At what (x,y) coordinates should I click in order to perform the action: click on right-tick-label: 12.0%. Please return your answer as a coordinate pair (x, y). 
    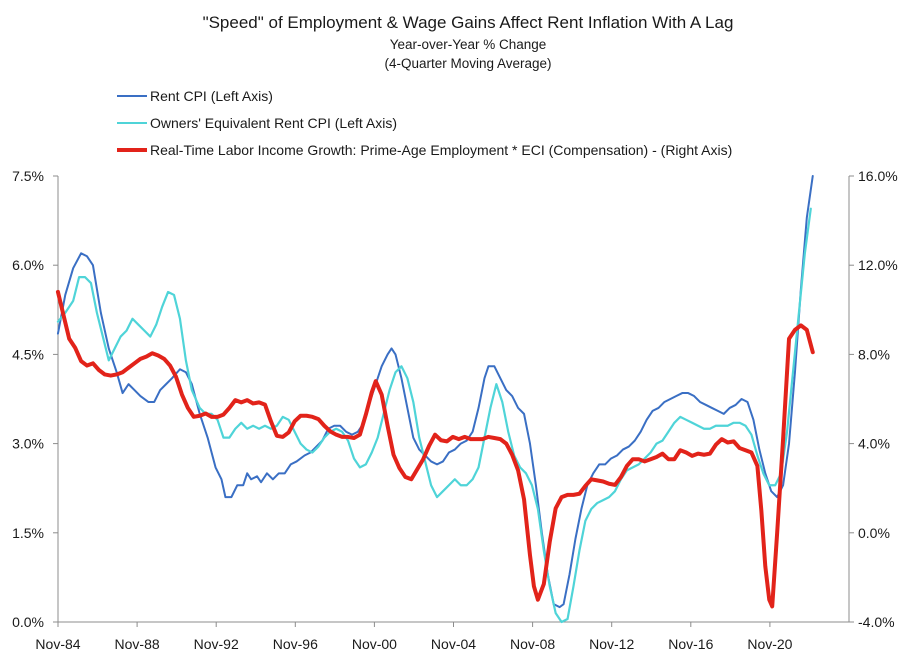
    Looking at the image, I should click on (878, 265).